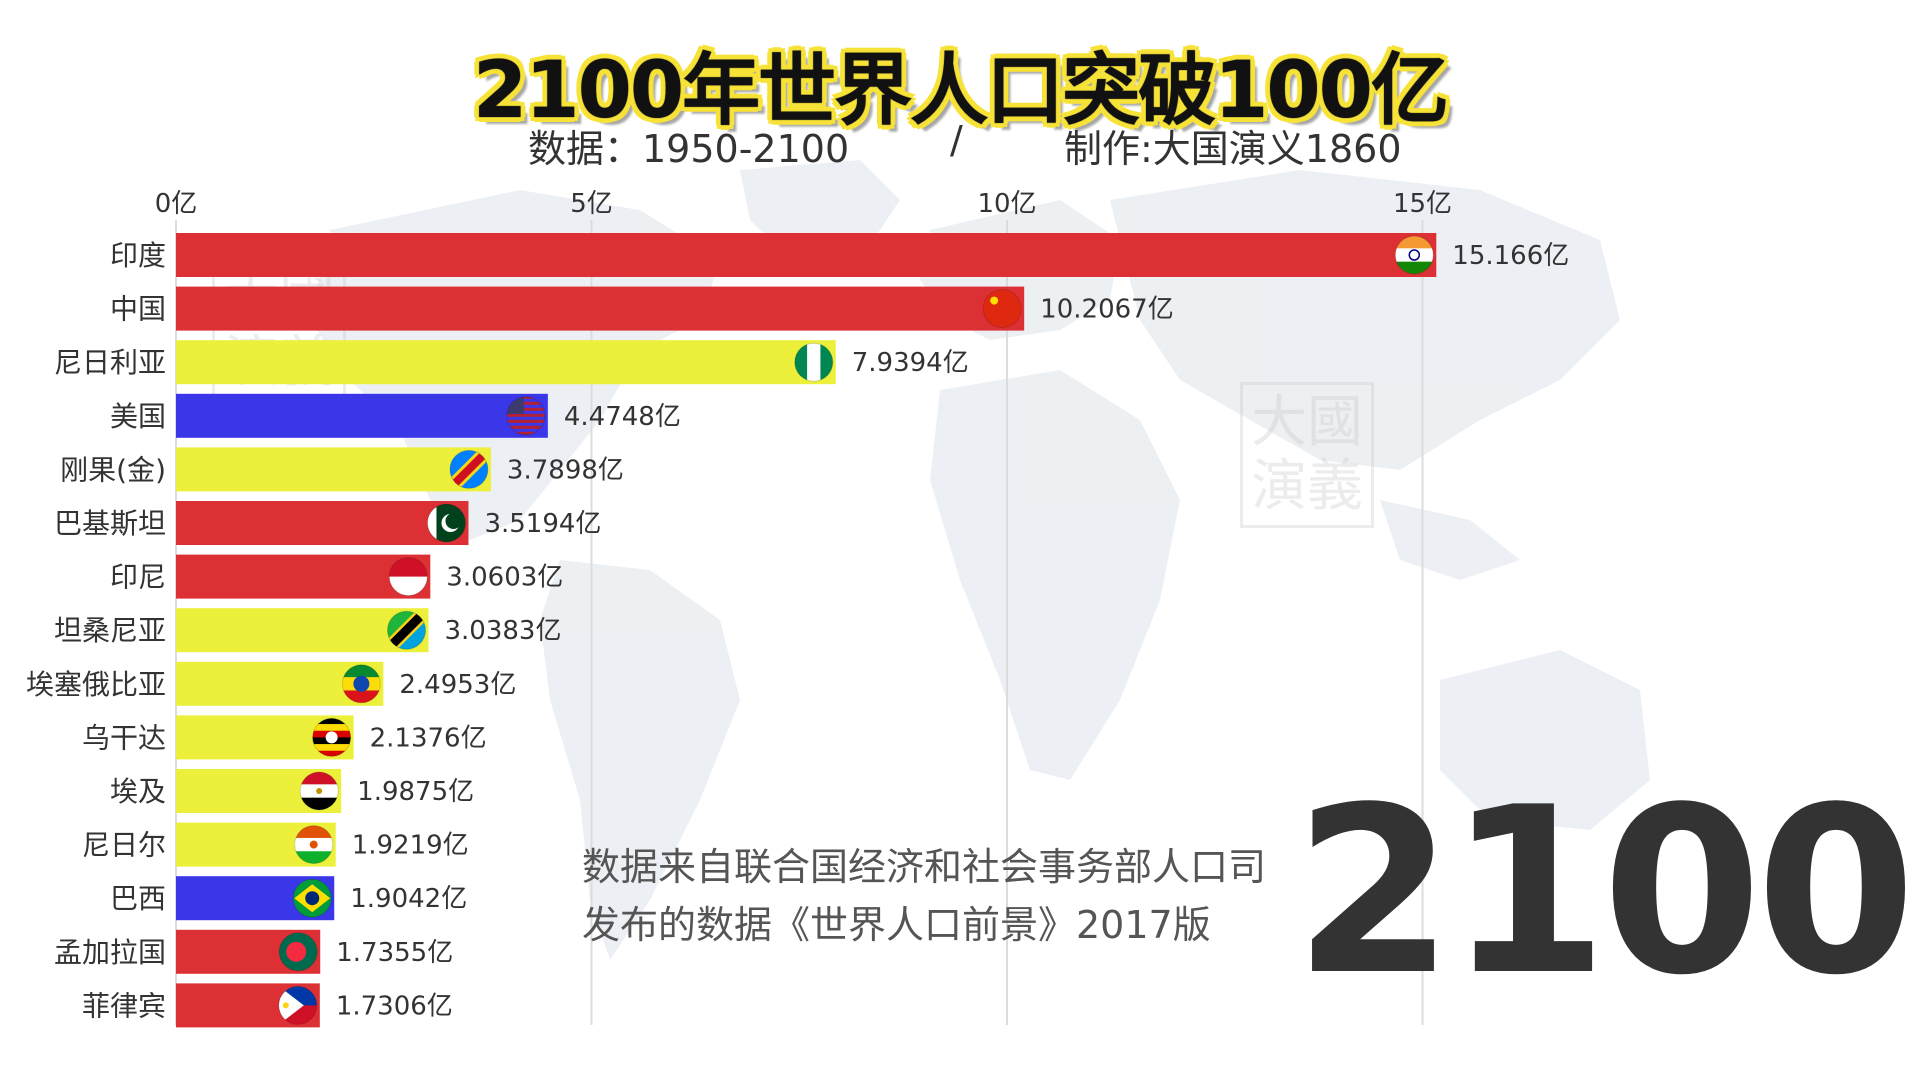 The width and height of the screenshot is (1920, 1080). I want to click on x-tick-label: 0亿, so click(176, 204).